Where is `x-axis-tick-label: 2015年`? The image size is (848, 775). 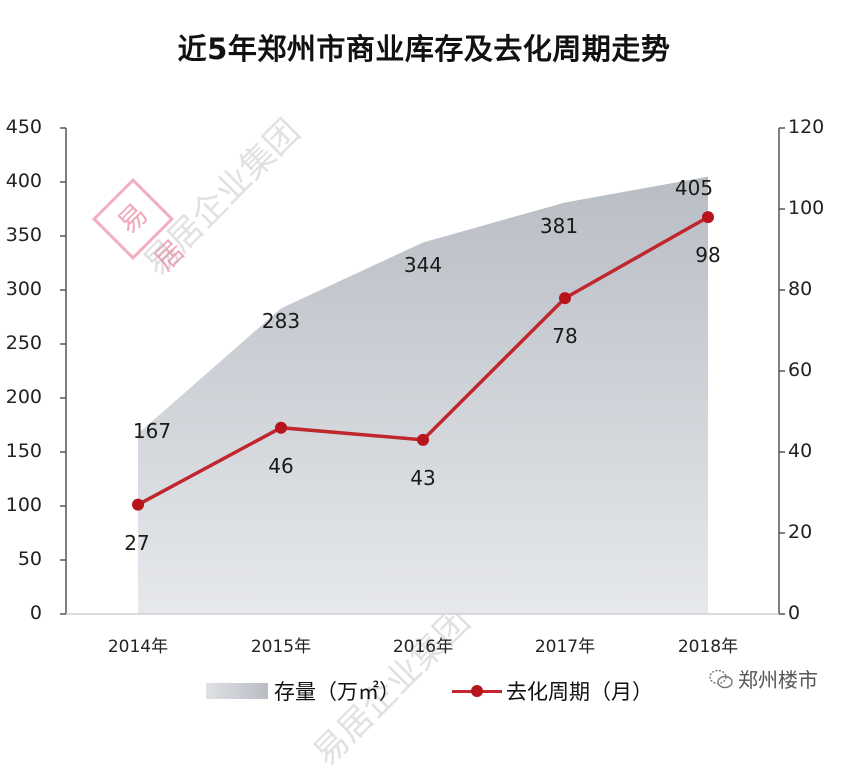
x-axis-tick-label: 2015年 is located at coordinates (281, 647).